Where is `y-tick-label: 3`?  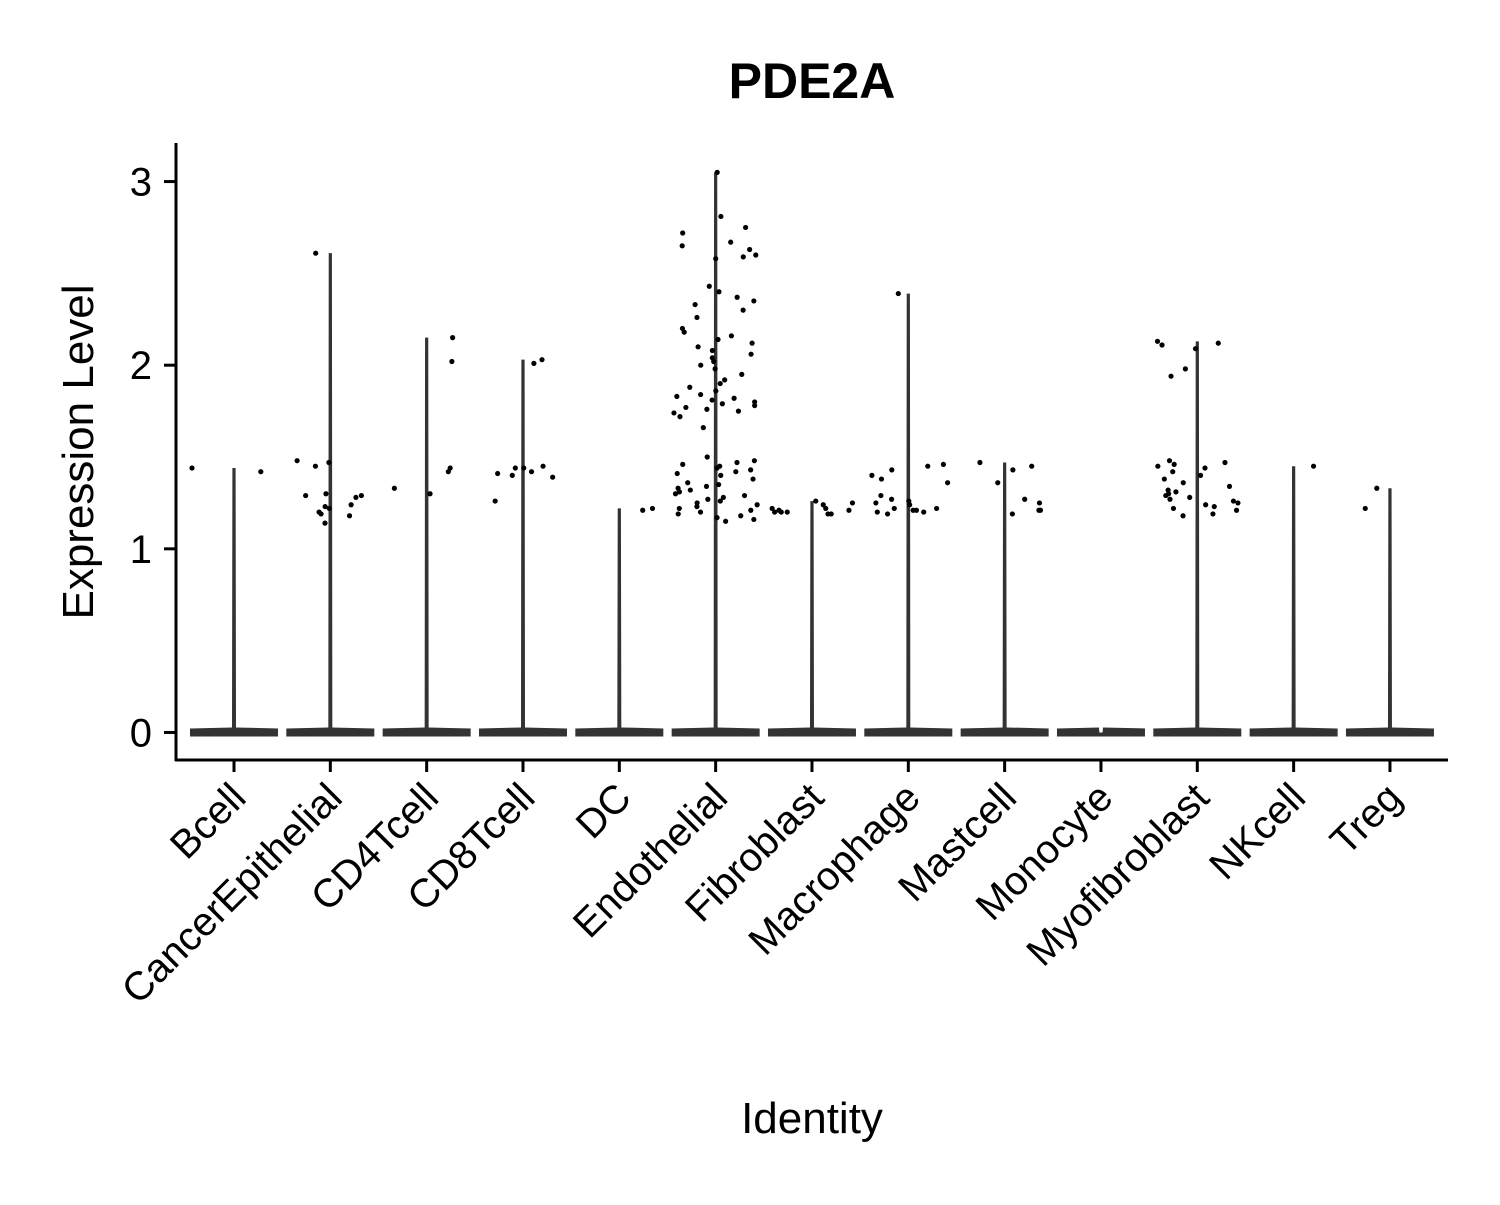
y-tick-label: 3 is located at coordinates (141, 183).